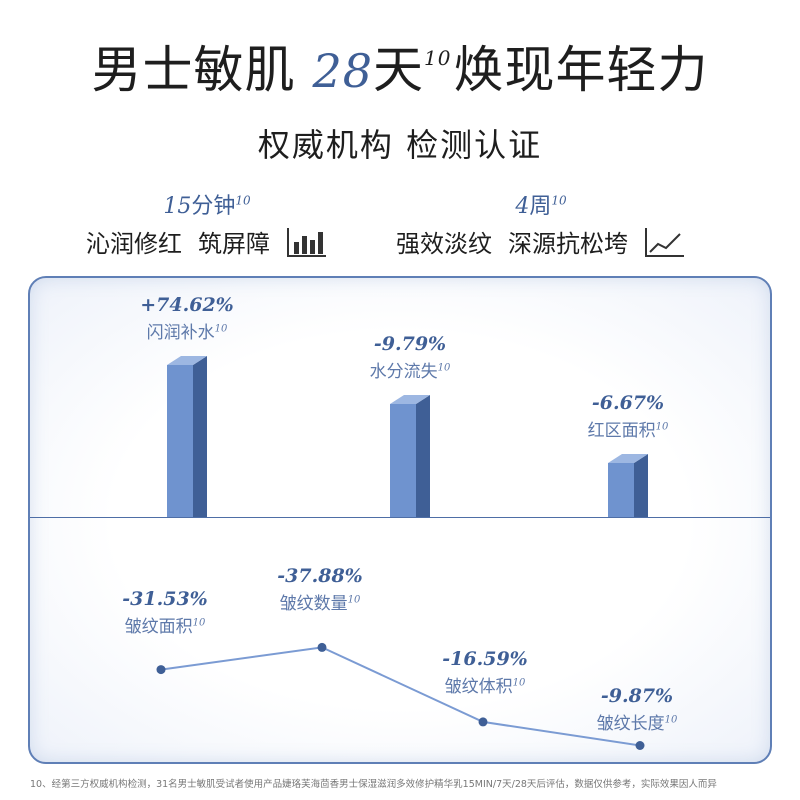  Describe the element at coordinates (485, 687) in the screenshot. I see `line-category-label: 皱纹体积10` at that location.